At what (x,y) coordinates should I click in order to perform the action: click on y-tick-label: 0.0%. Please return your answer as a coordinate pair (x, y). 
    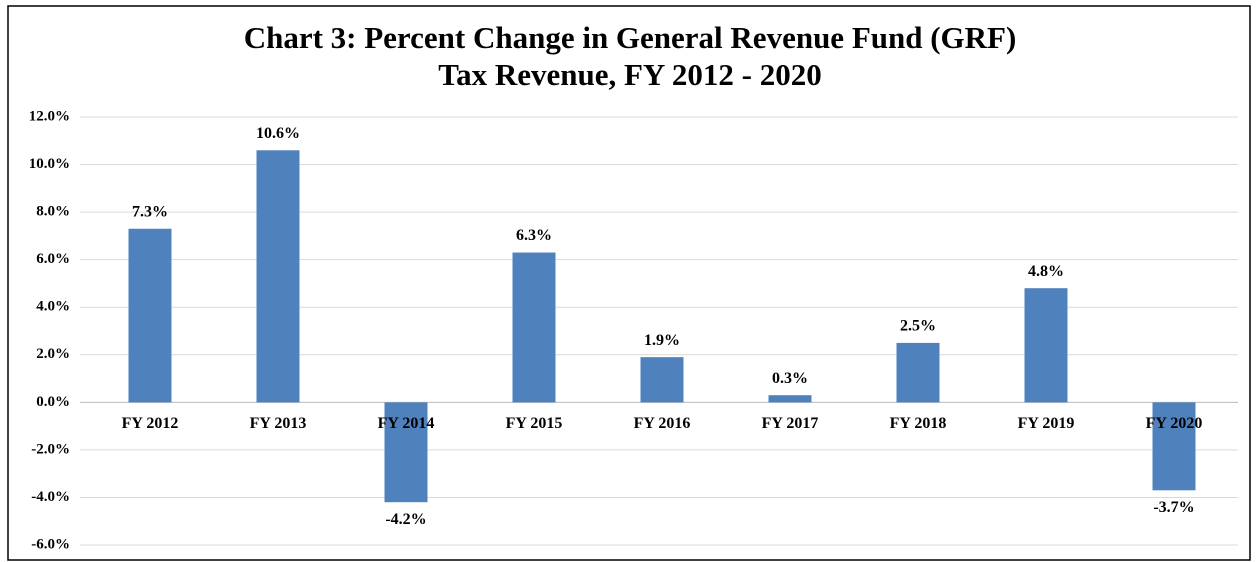
    Looking at the image, I should click on (53, 402).